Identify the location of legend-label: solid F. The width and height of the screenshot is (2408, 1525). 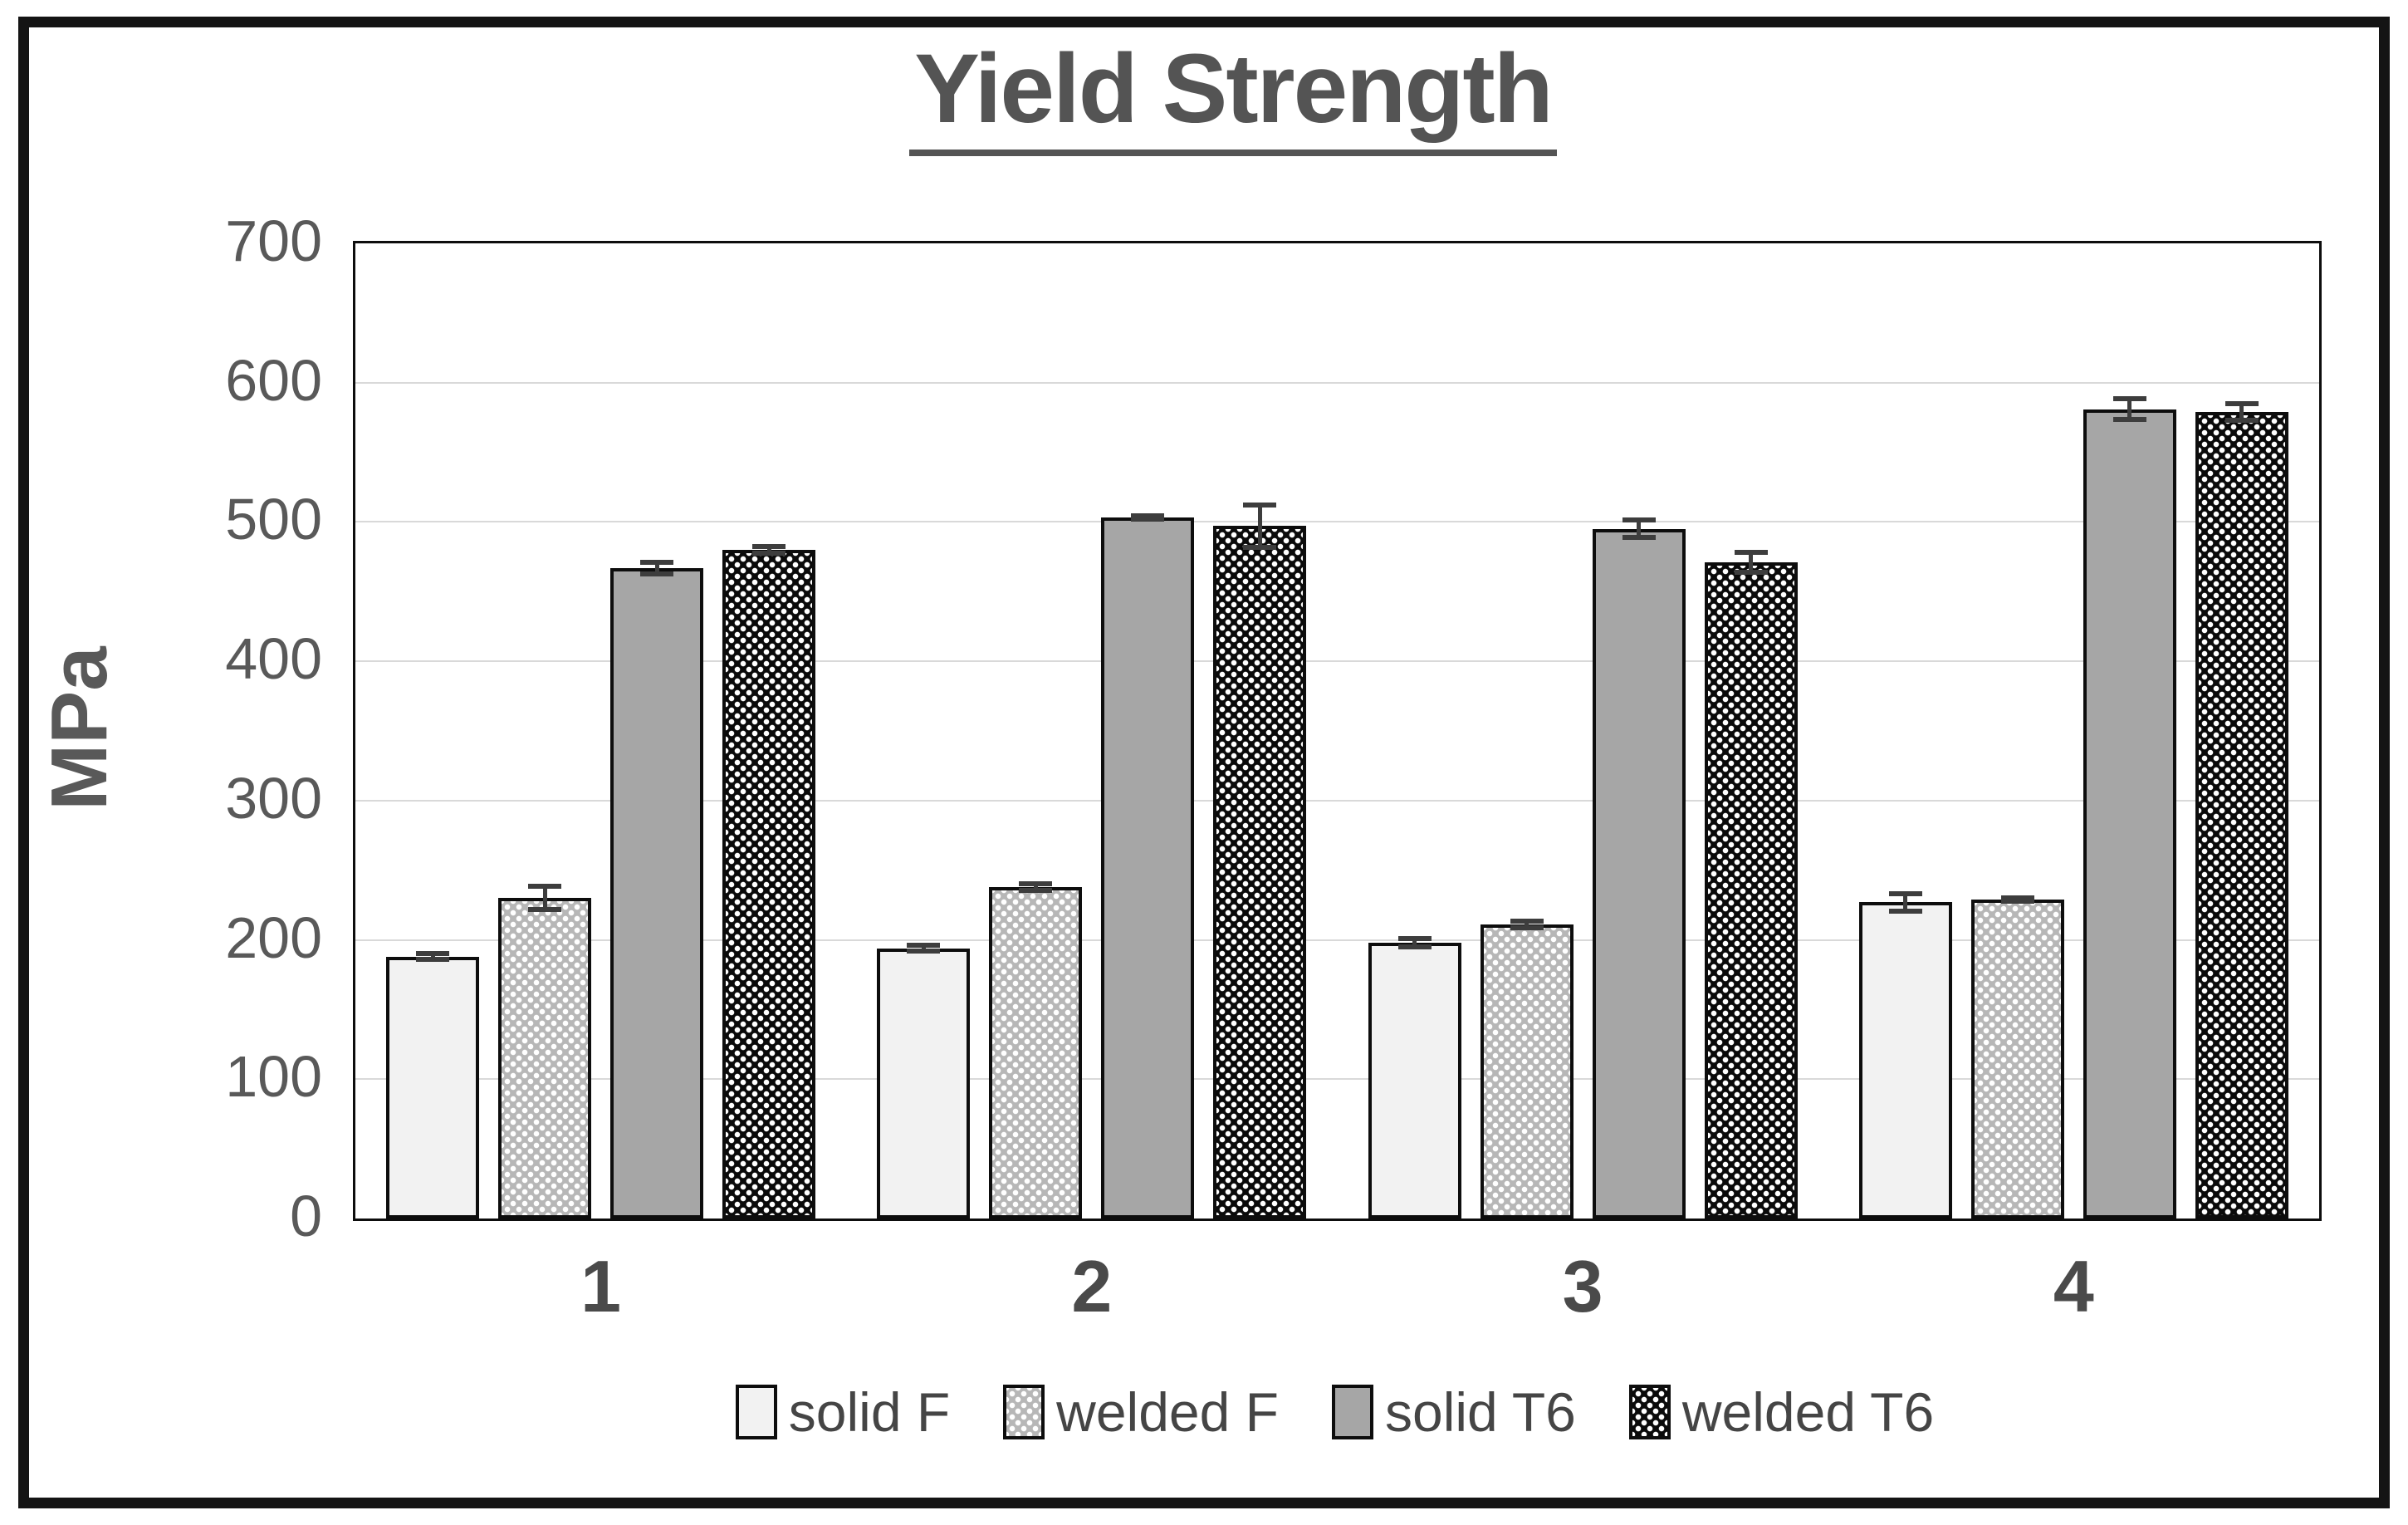
(869, 1412).